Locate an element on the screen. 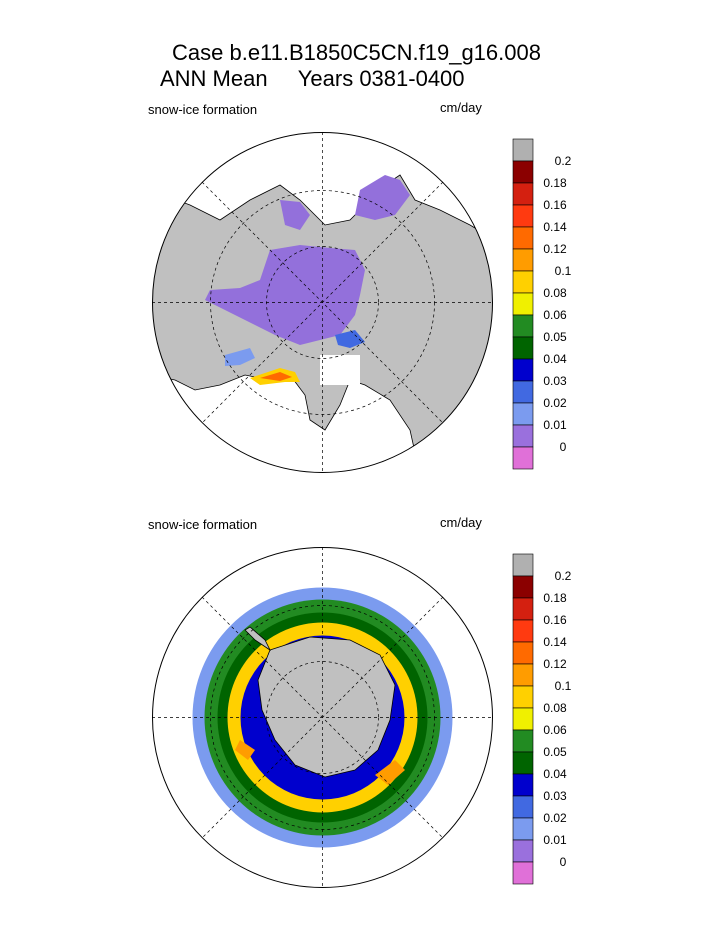 The image size is (723, 935). sh-colorbar-tick-label: 0.18 is located at coordinates (555, 598).